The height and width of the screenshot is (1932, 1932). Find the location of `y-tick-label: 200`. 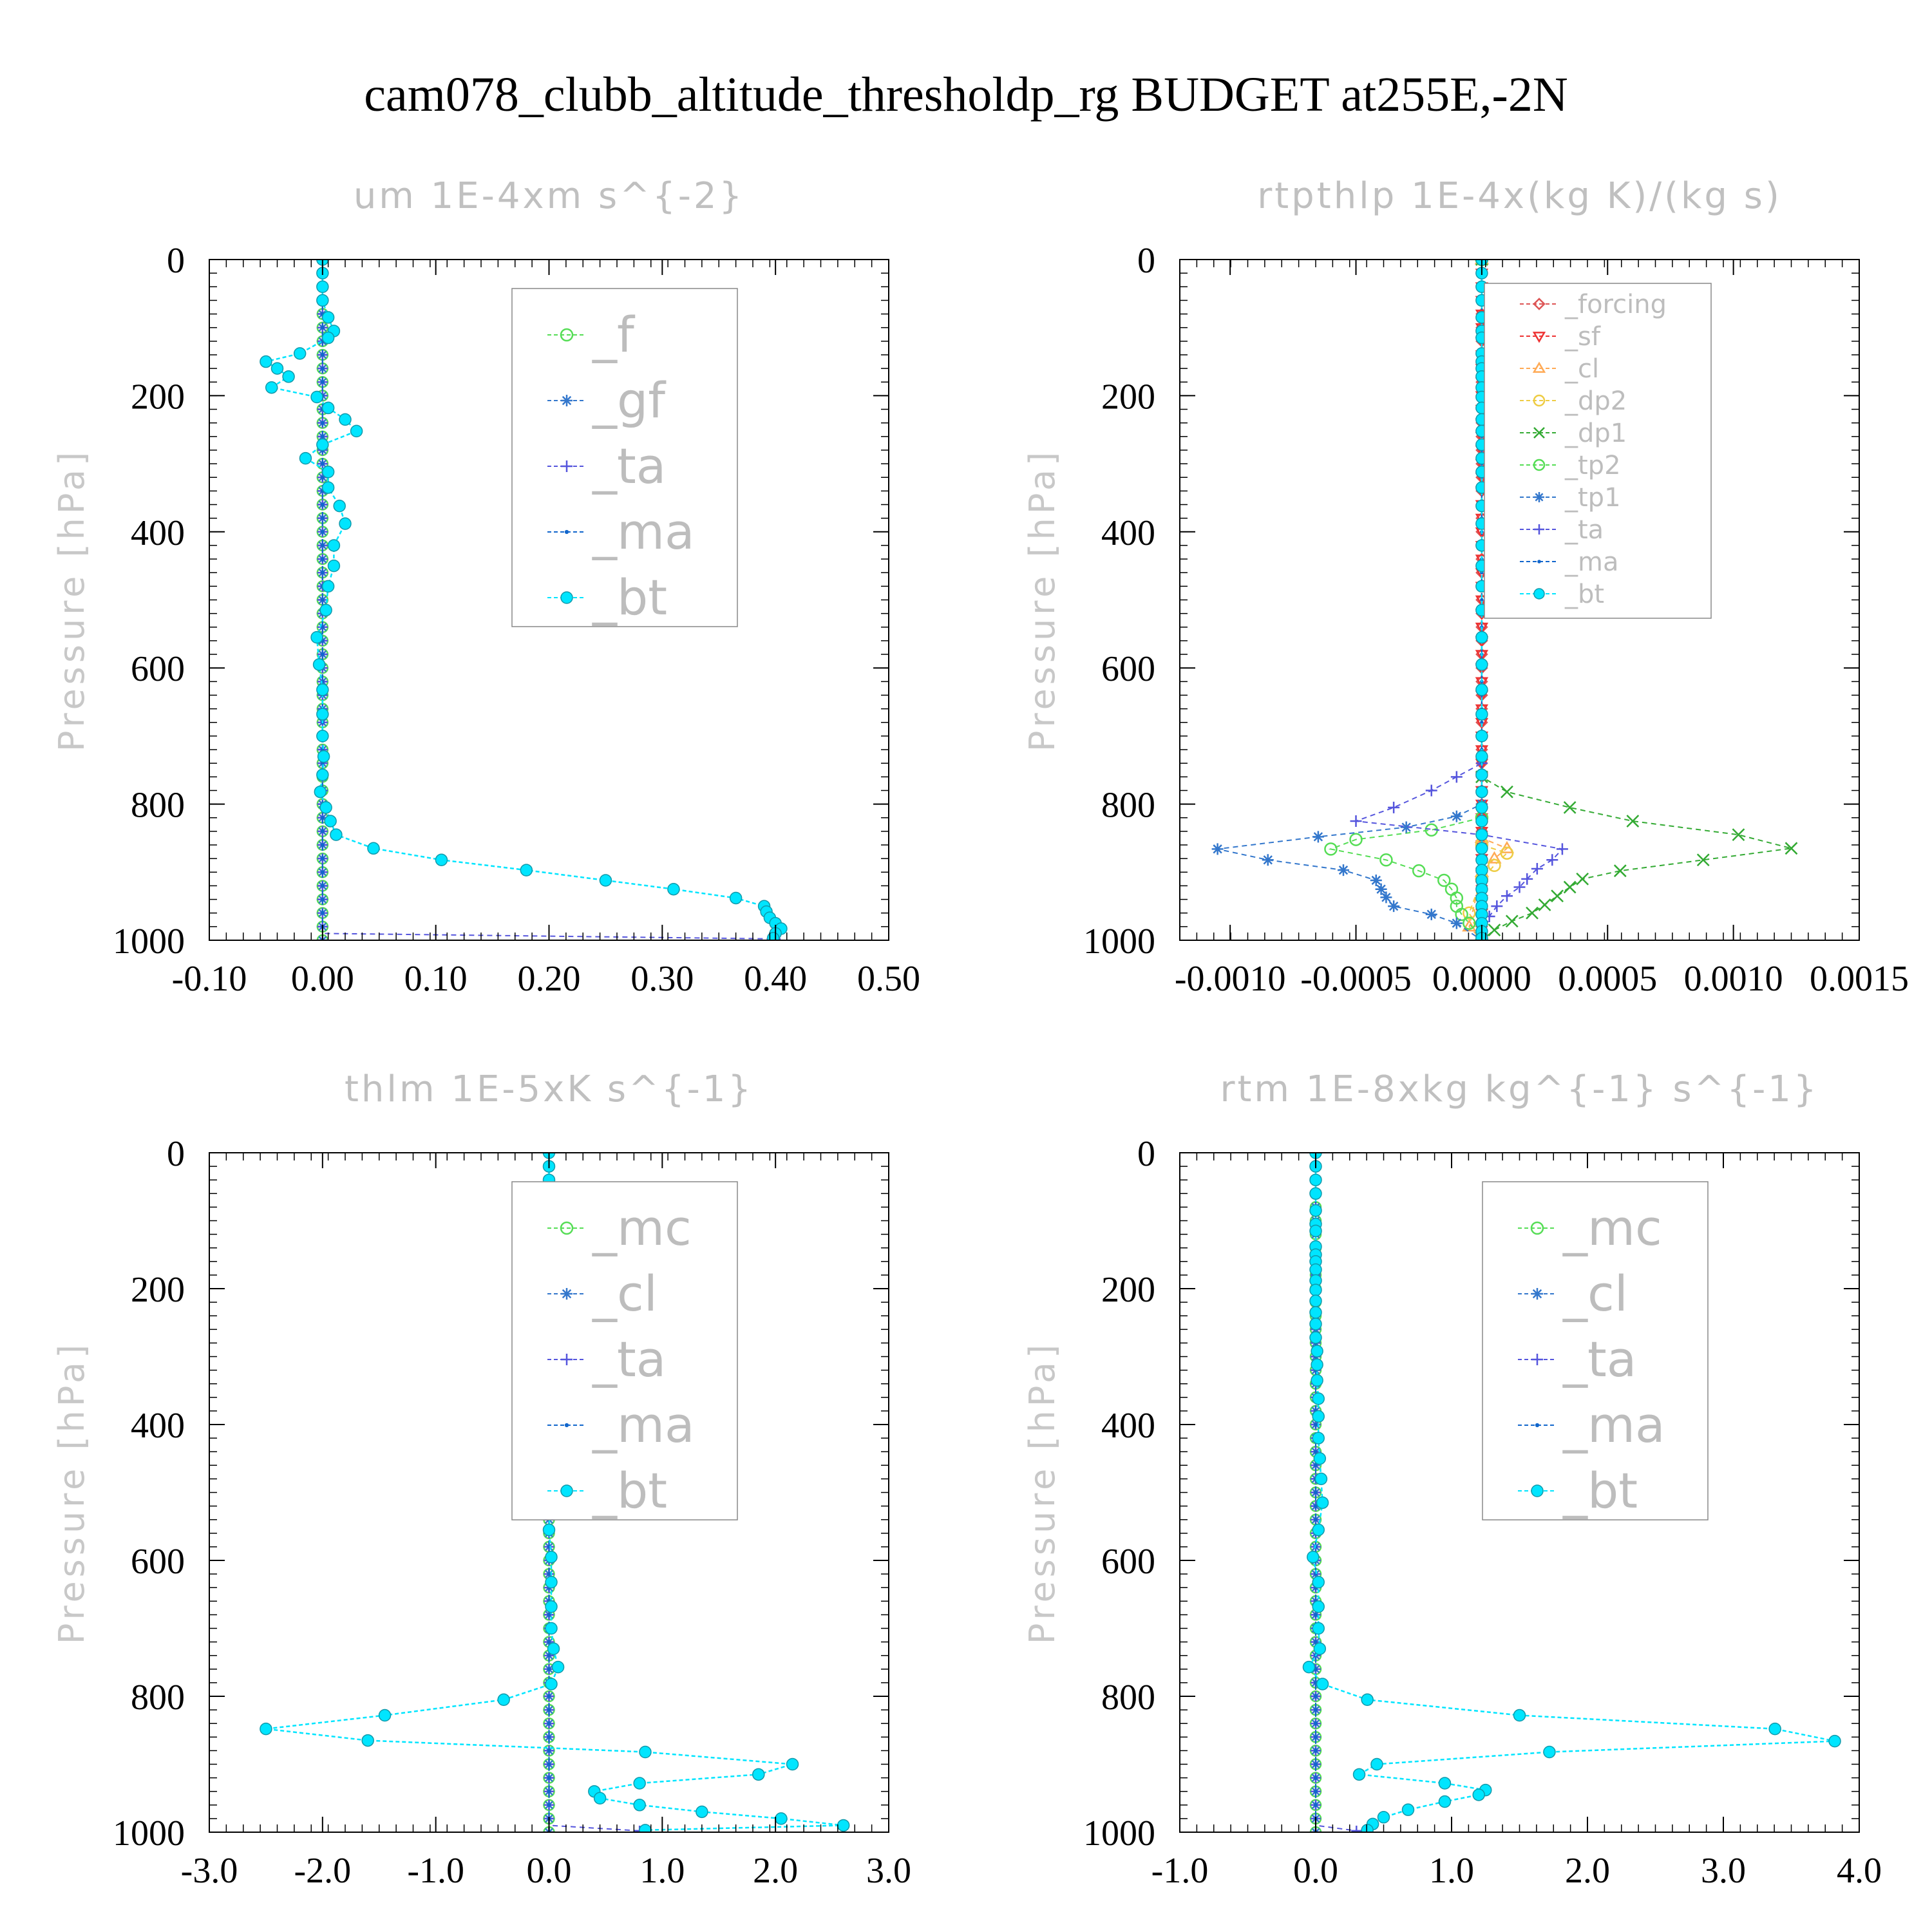

y-tick-label: 200 is located at coordinates (1128, 1290).